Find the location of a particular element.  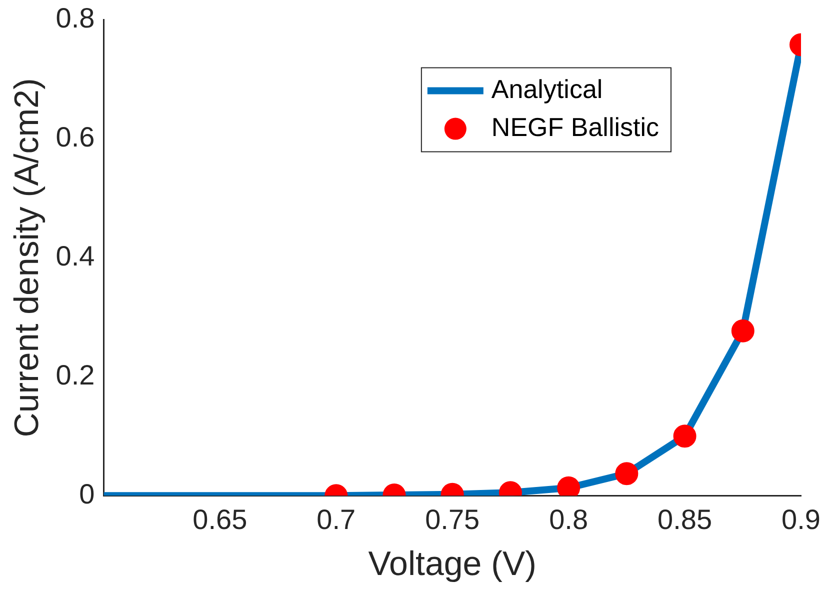

y-axis-title: Current density (A/cm2) is located at coordinates (27, 258).